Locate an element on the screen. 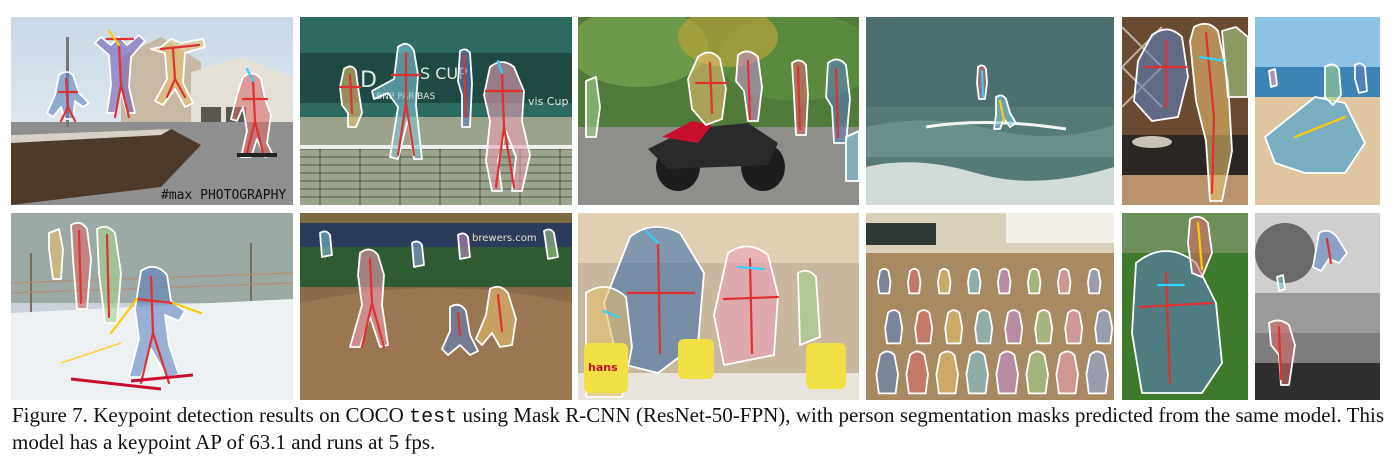 The image size is (1396, 473). panel-scene: #max PHOTOGRAPHY is located at coordinates (152, 111).